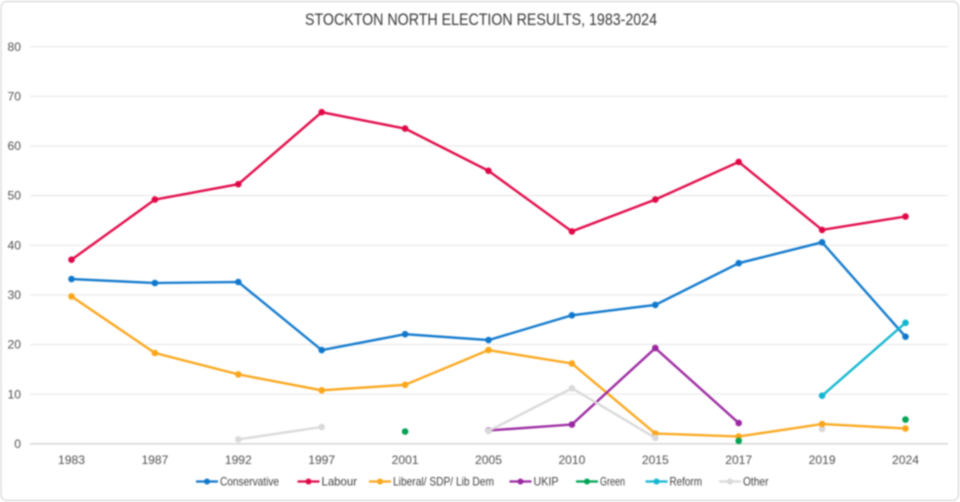 The image size is (960, 502). What do you see at coordinates (154, 460) in the screenshot?
I see `svg-text: 1987` at bounding box center [154, 460].